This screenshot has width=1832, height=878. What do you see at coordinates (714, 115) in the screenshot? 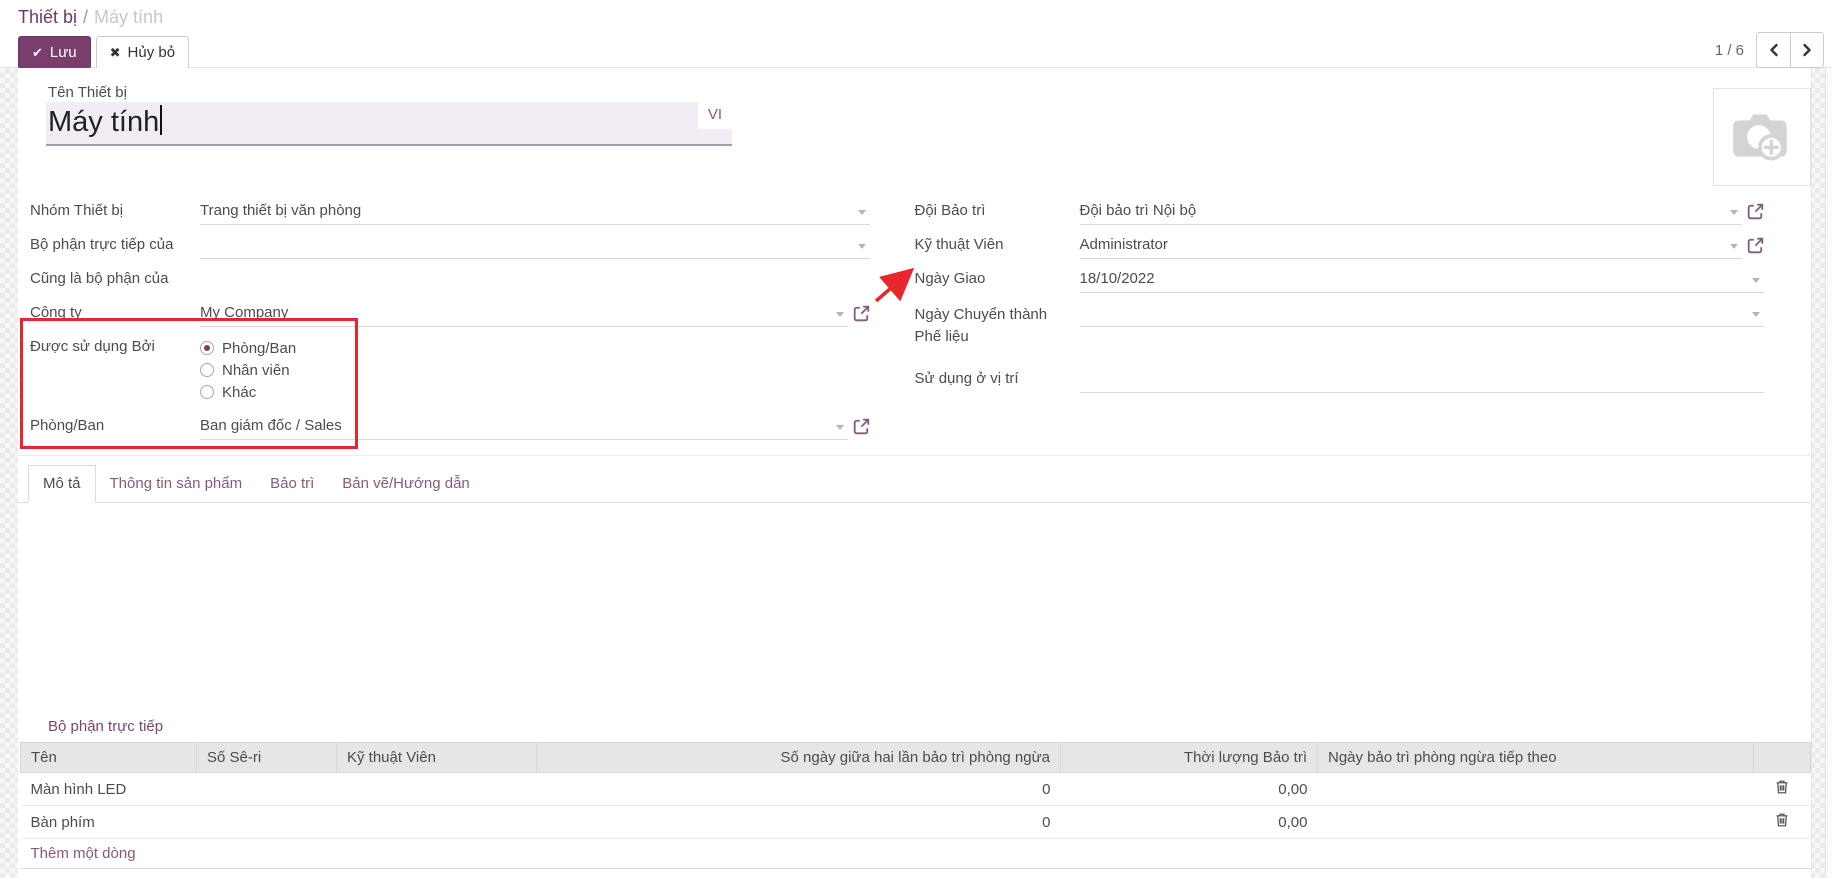
I see `language-badge: VI` at bounding box center [714, 115].